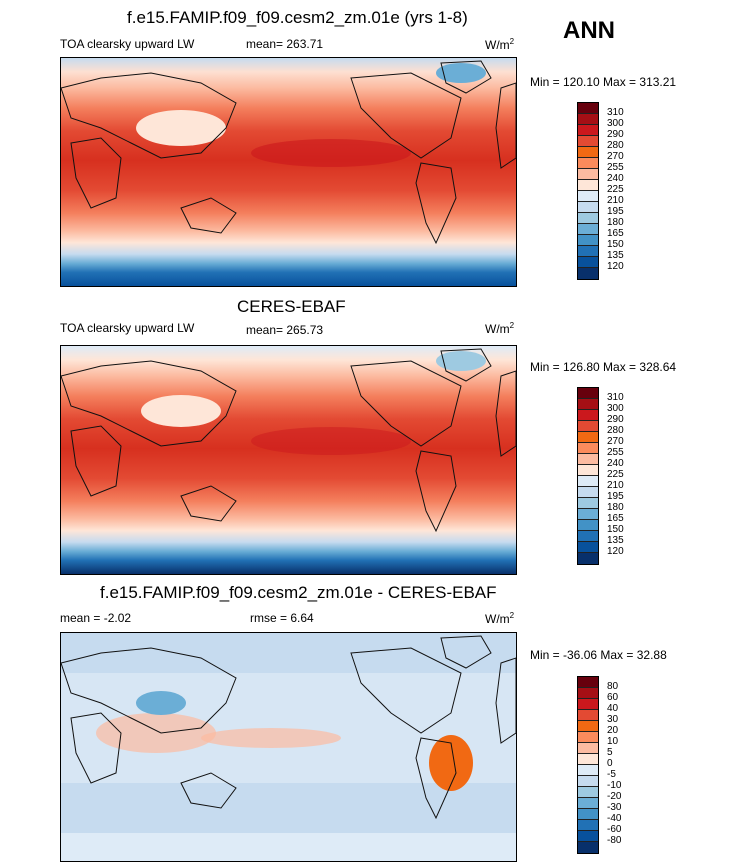  What do you see at coordinates (127, 44) in the screenshot?
I see `panel1-variable-label: TOA clearsky upward LW` at bounding box center [127, 44].